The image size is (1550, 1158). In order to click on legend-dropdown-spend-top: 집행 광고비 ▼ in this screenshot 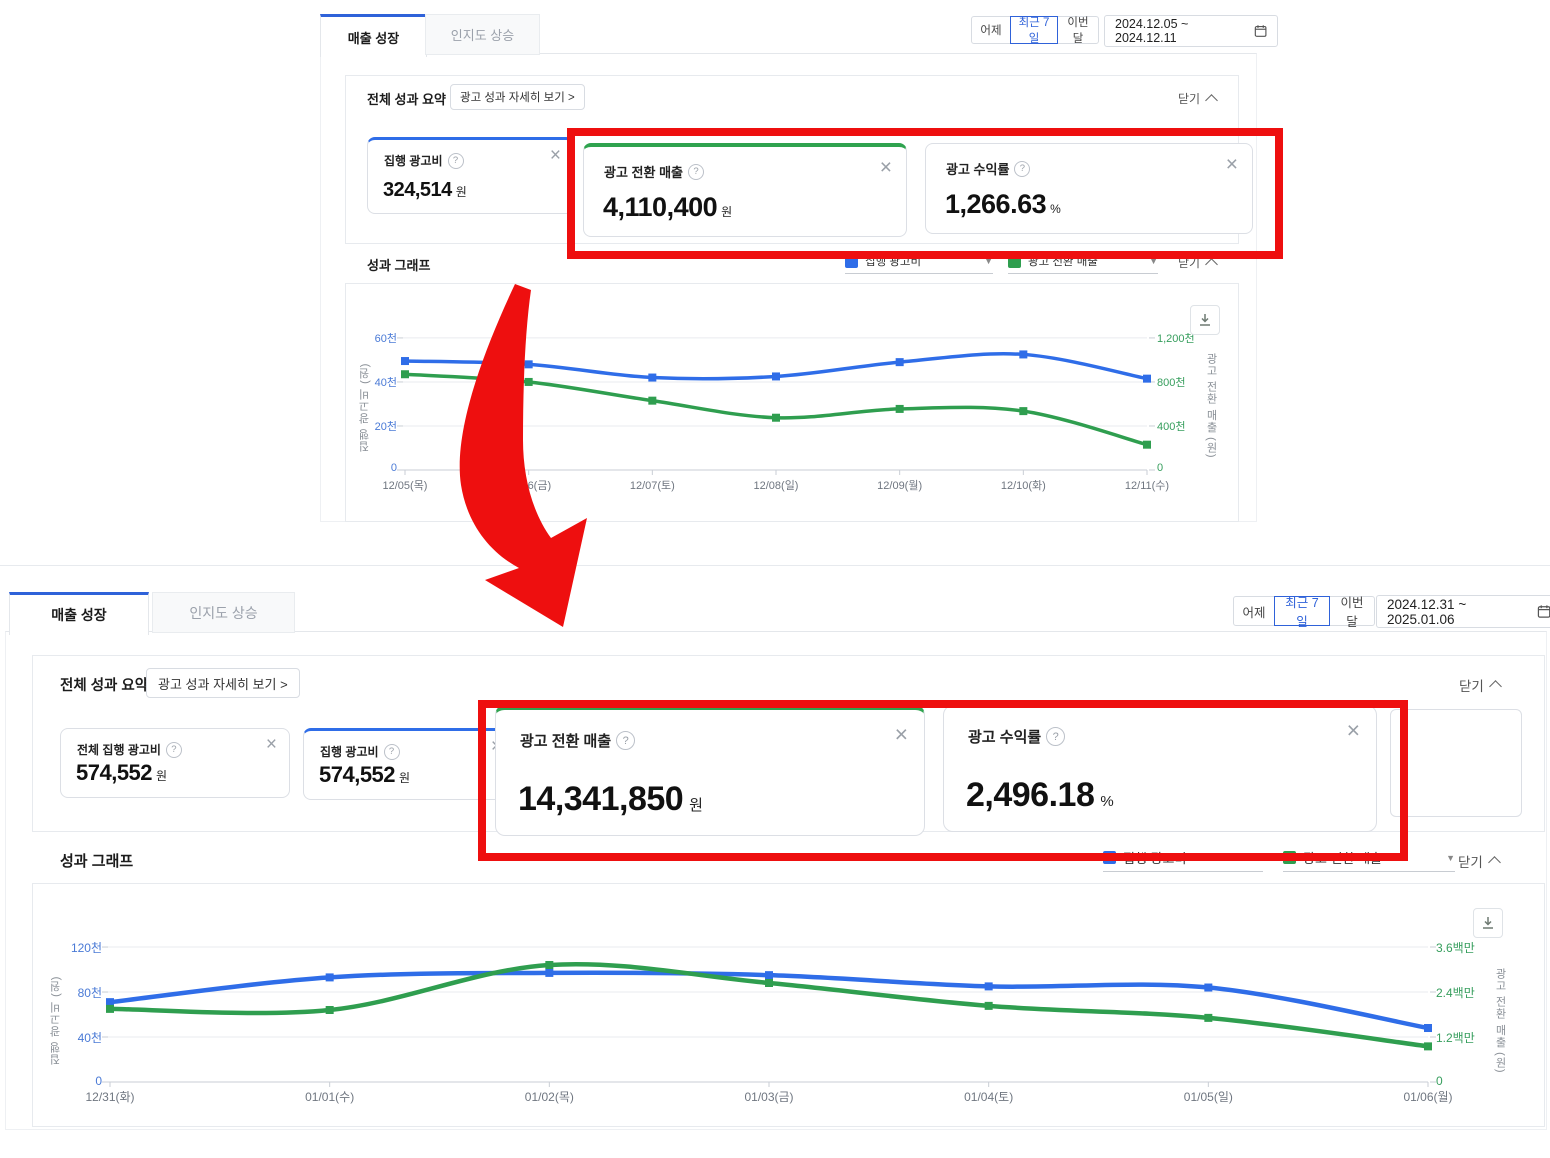, I will do `click(919, 261)`.